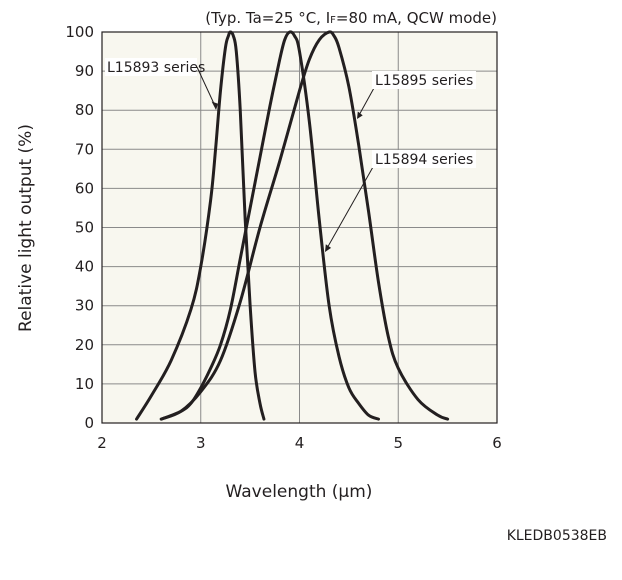 The image size is (622, 580). I want to click on y-tick-label-7: 70, so click(84, 149).